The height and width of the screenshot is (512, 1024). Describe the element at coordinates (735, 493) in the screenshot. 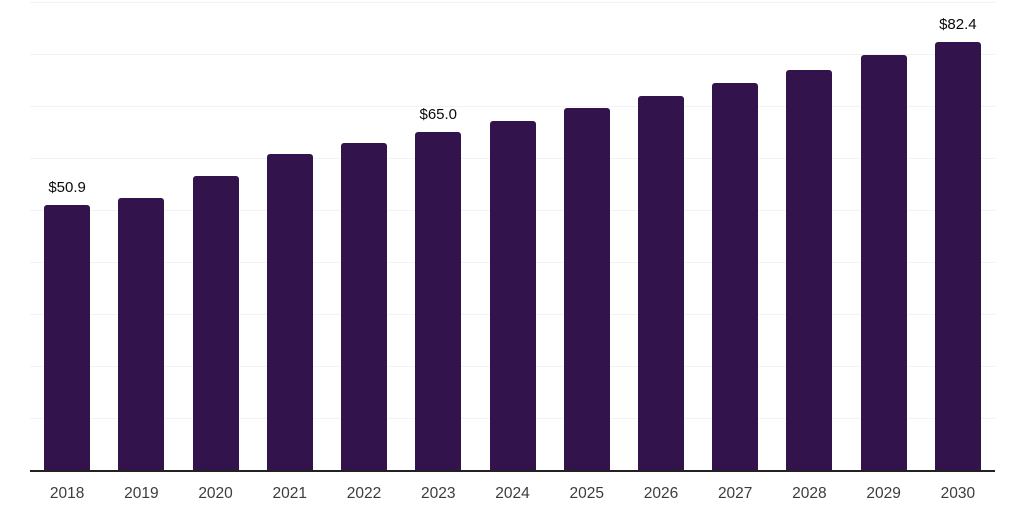

I see `x-tick-2027: 2027` at that location.